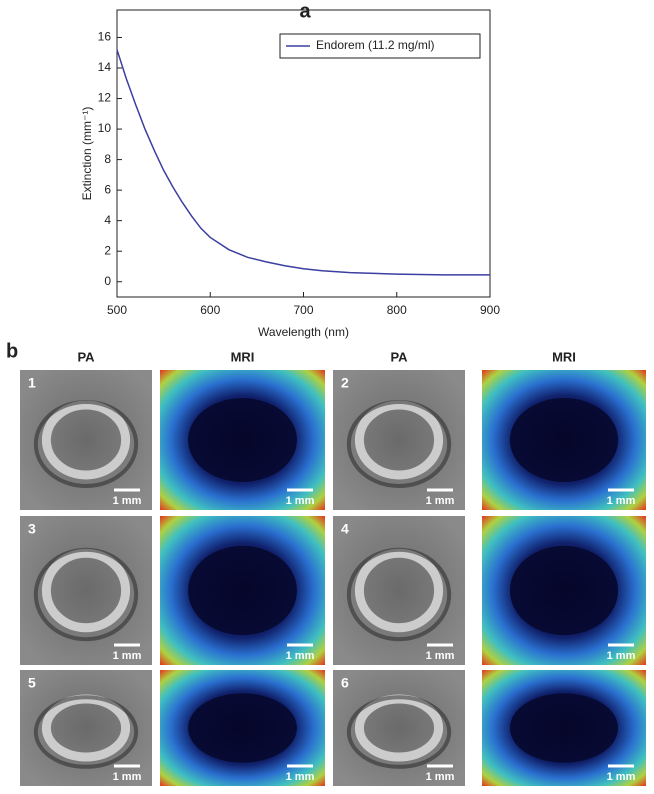  What do you see at coordinates (303, 332) in the screenshot?
I see `x-axis-label: Wavelength (nm)` at bounding box center [303, 332].